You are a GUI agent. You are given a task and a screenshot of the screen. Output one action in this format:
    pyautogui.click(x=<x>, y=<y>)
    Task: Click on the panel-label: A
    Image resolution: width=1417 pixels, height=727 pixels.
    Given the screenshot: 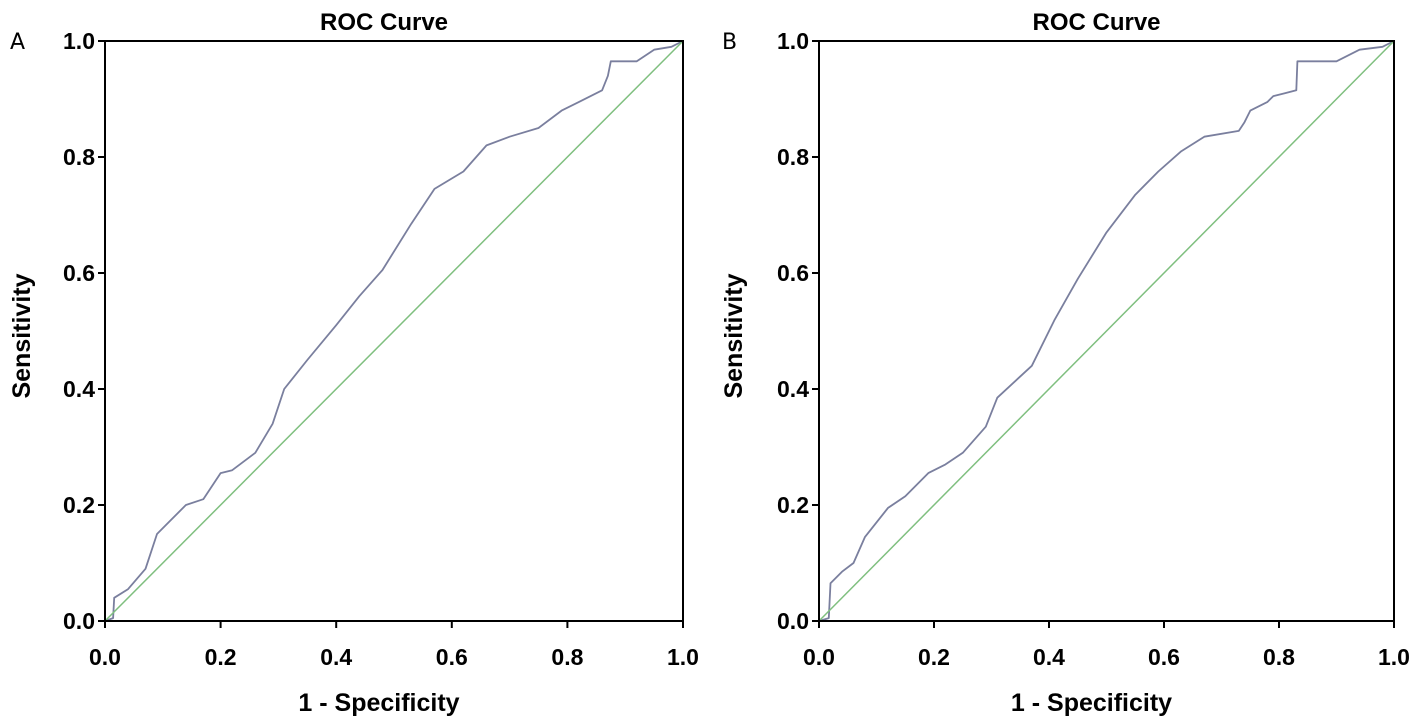 What is the action you would take?
    pyautogui.click(x=18, y=42)
    